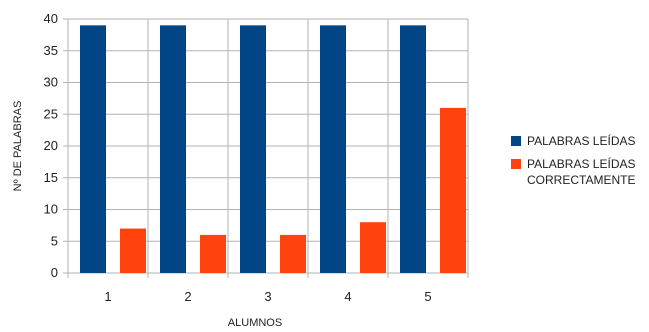  I want to click on legend-swatch-palabras-leidas, so click(516, 141).